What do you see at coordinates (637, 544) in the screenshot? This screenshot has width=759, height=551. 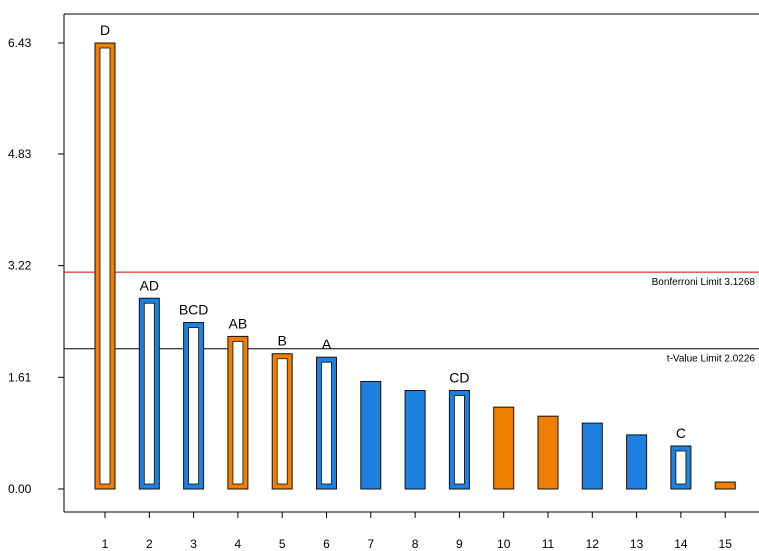 I see `x-tick-label: 13` at bounding box center [637, 544].